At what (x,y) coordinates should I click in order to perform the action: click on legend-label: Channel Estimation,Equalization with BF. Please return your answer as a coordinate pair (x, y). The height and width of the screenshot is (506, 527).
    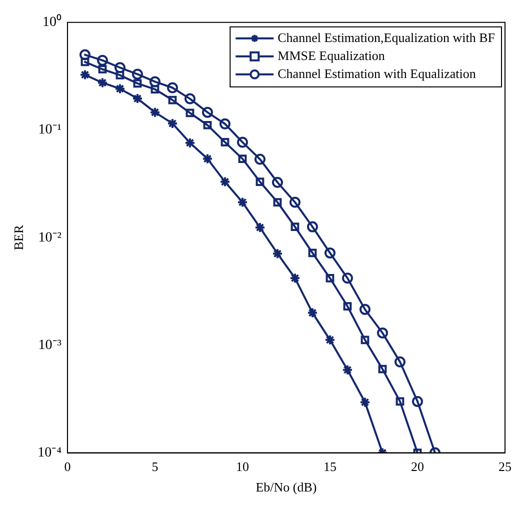
    Looking at the image, I should click on (387, 37).